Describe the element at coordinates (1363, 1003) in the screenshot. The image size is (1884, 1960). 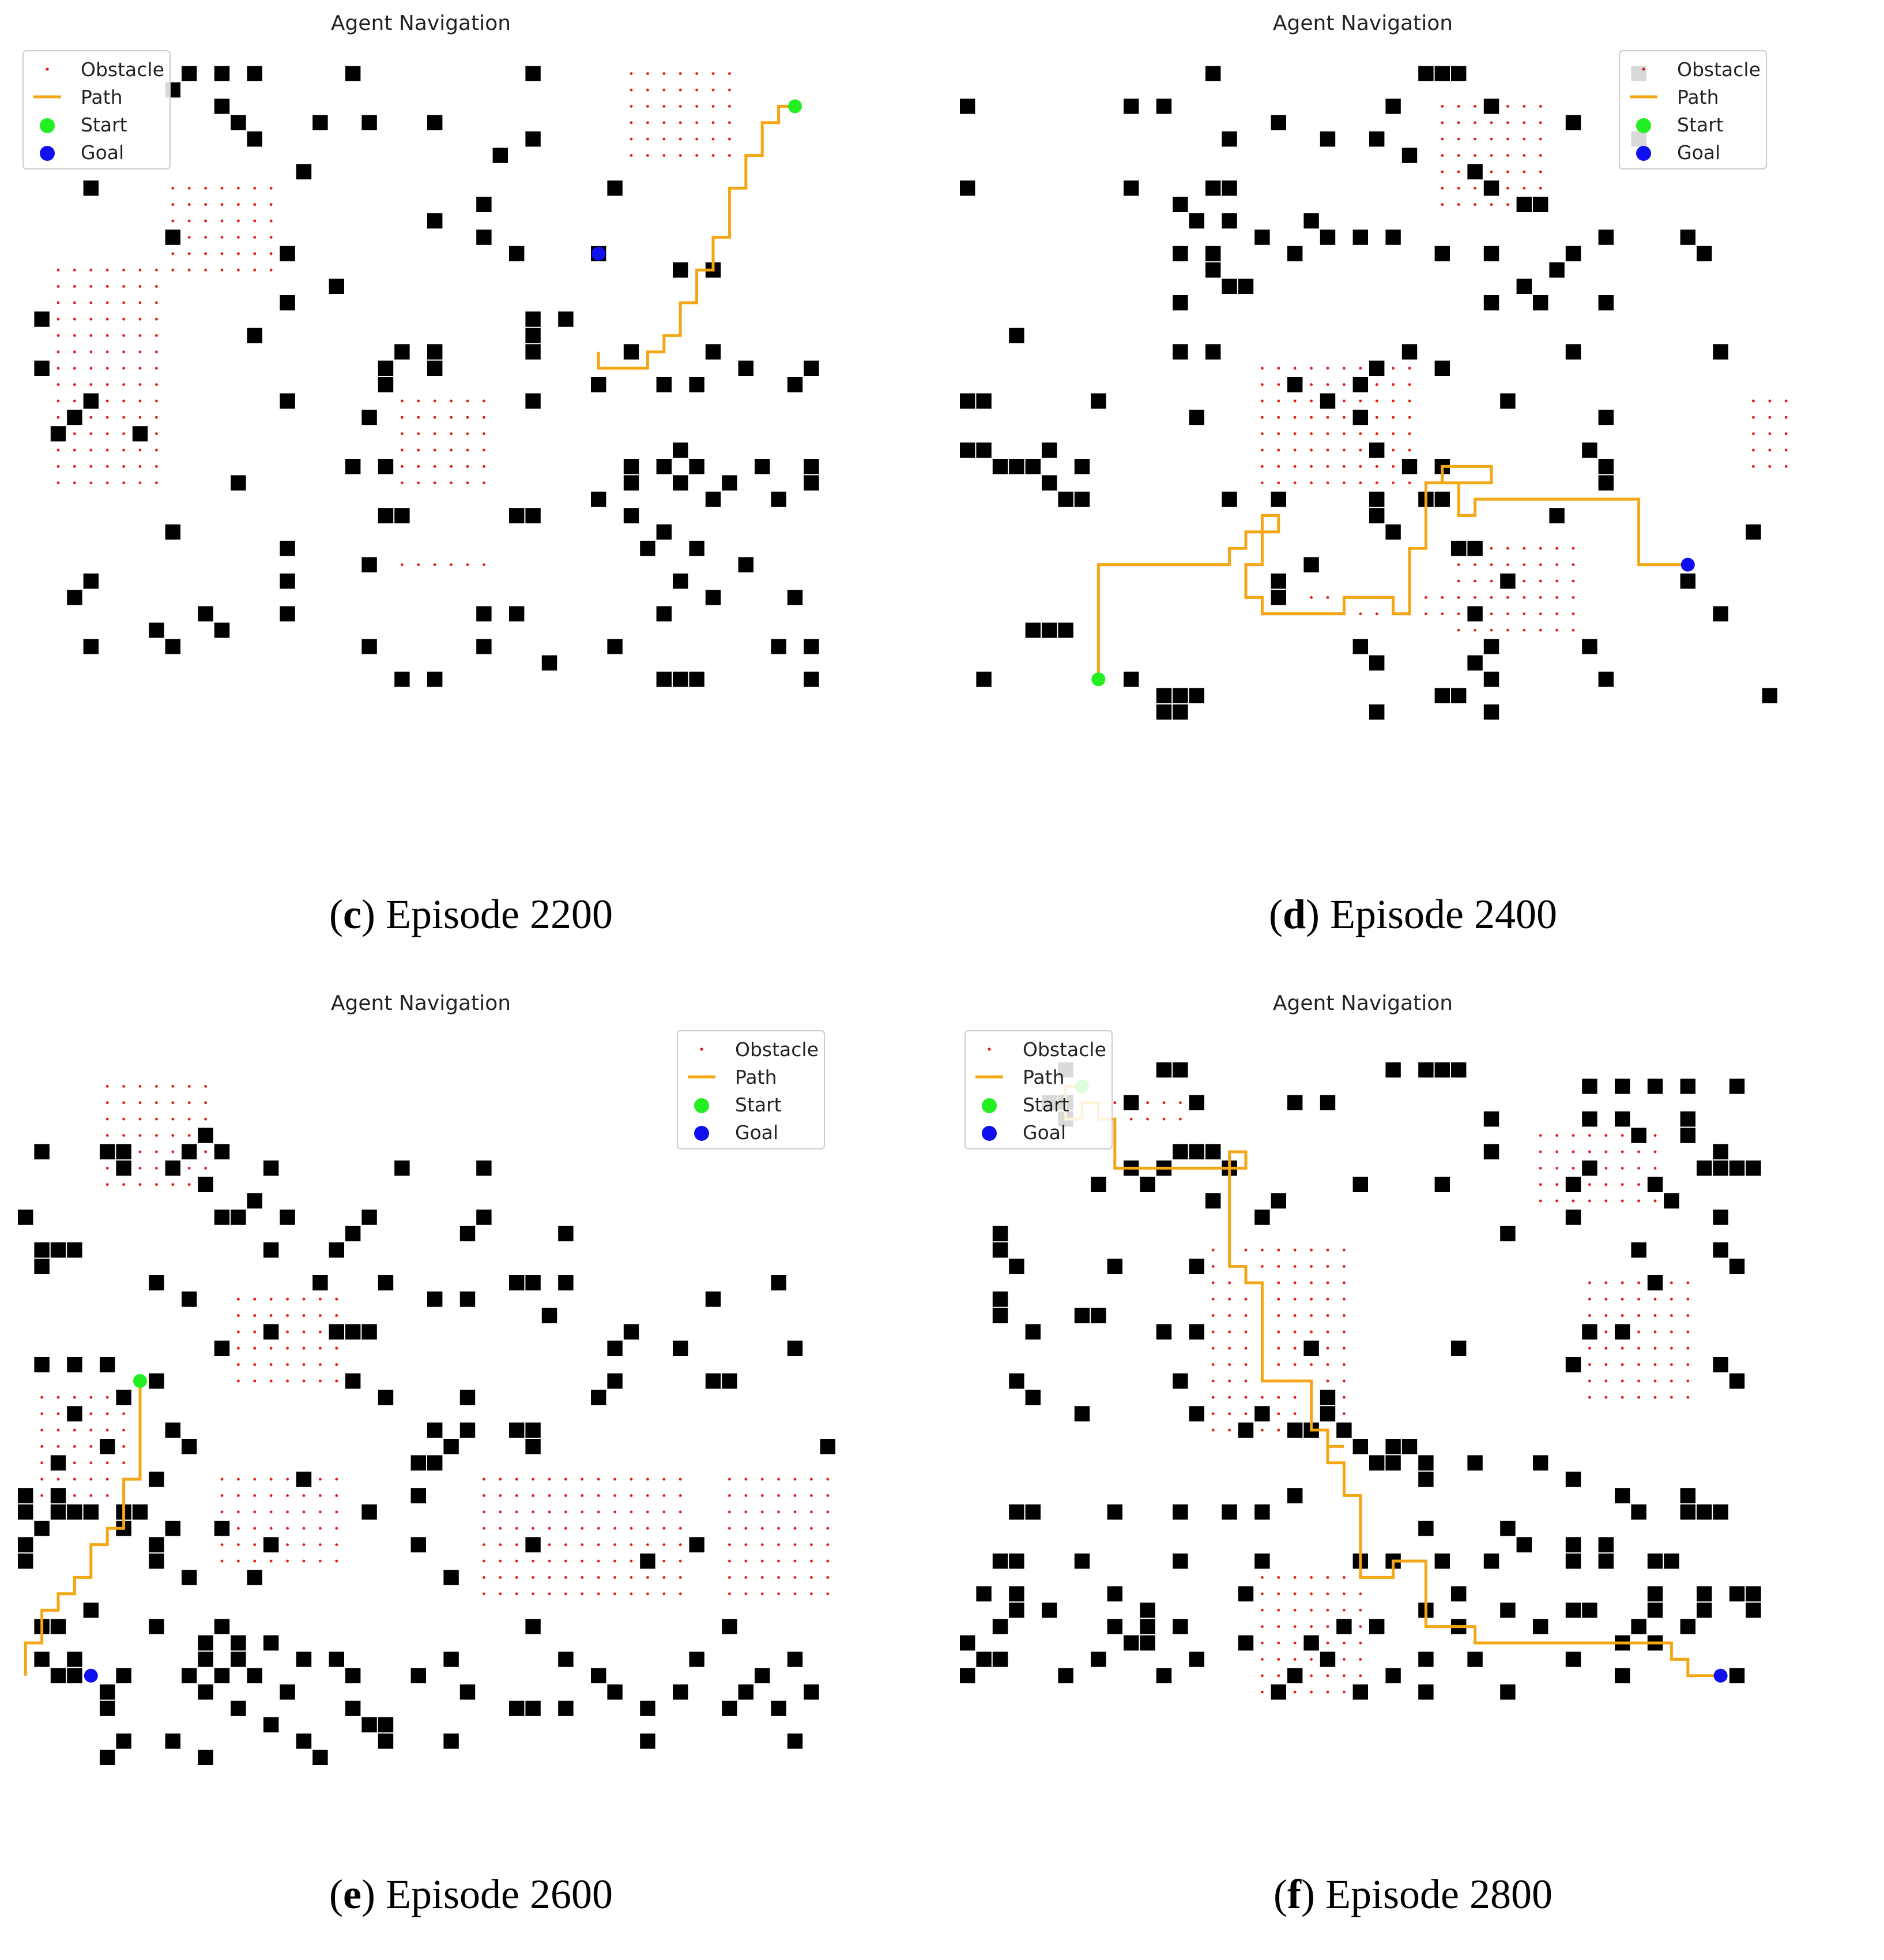
I see `chart-title: Agent Navigation` at that location.